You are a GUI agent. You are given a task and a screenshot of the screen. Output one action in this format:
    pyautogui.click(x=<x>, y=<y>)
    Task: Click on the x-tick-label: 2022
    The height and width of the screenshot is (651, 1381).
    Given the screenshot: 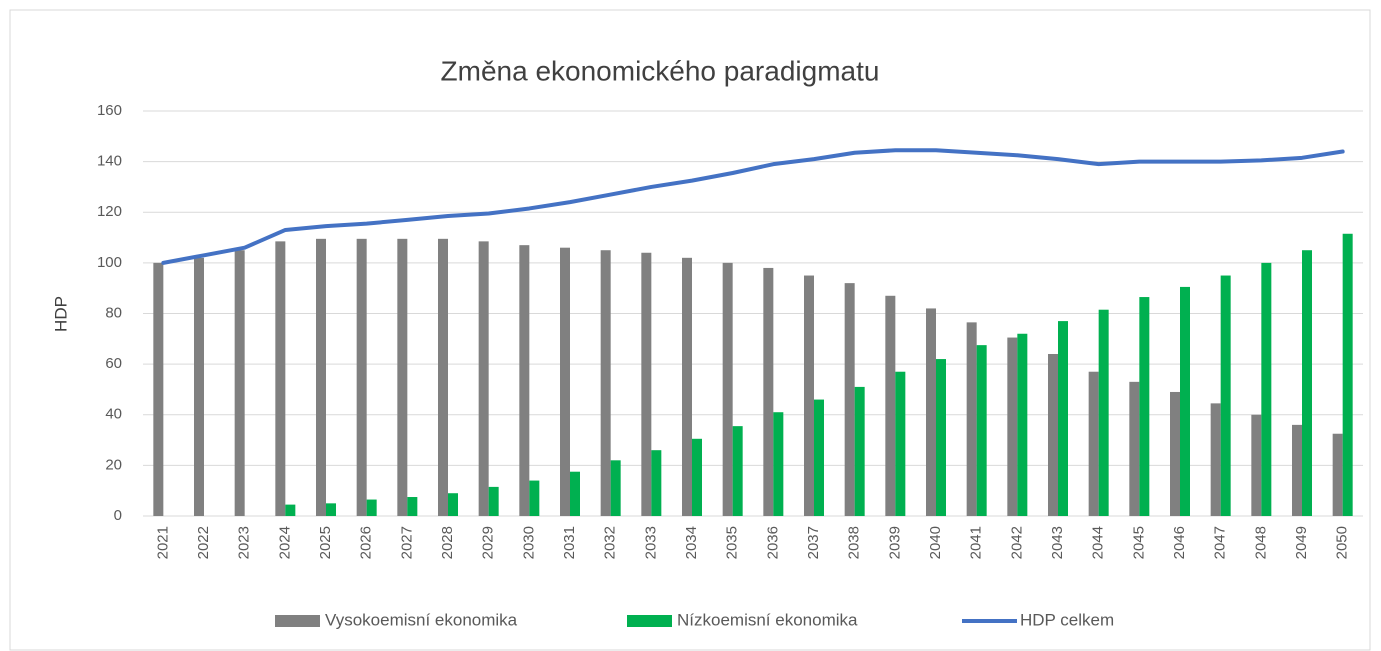 What is the action you would take?
    pyautogui.click(x=203, y=542)
    